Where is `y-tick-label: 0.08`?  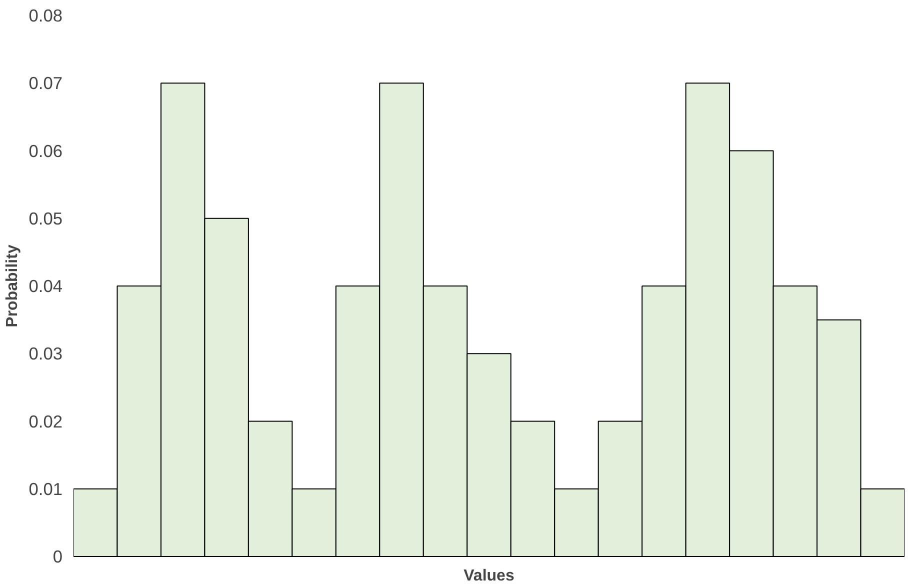 y-tick-label: 0.08 is located at coordinates (45, 16).